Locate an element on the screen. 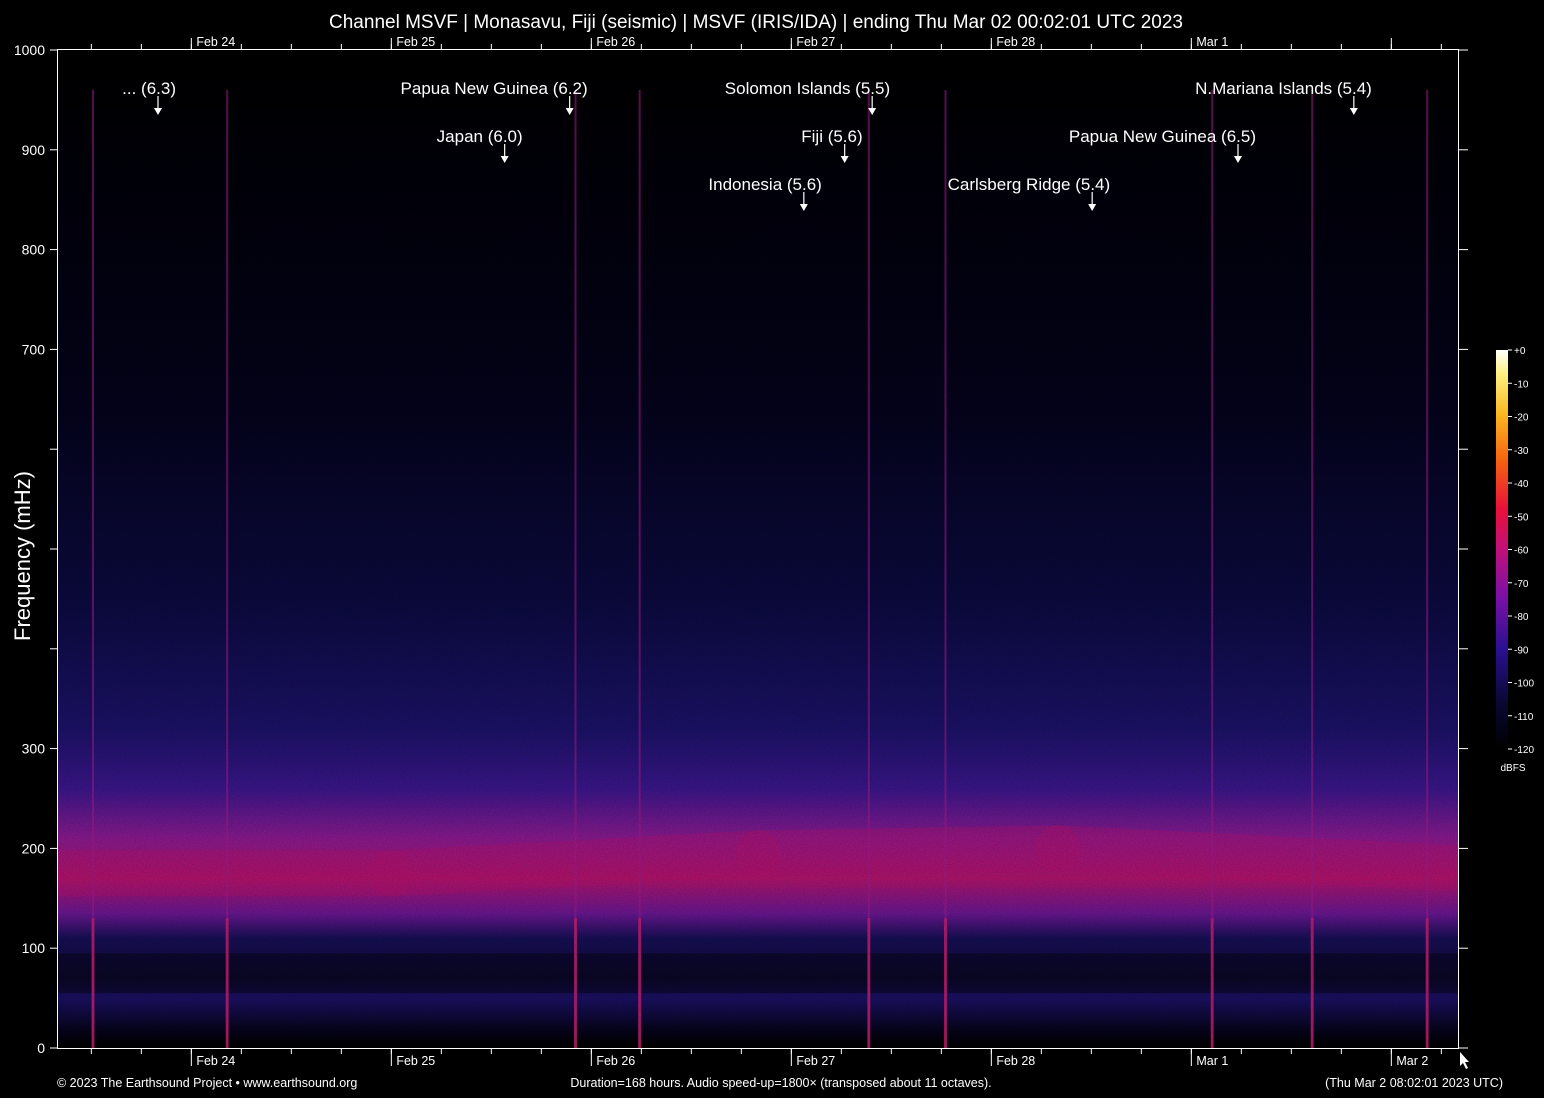 Image resolution: width=1544 pixels, height=1098 pixels. colorbar-tick-label: -70 is located at coordinates (1521, 584).